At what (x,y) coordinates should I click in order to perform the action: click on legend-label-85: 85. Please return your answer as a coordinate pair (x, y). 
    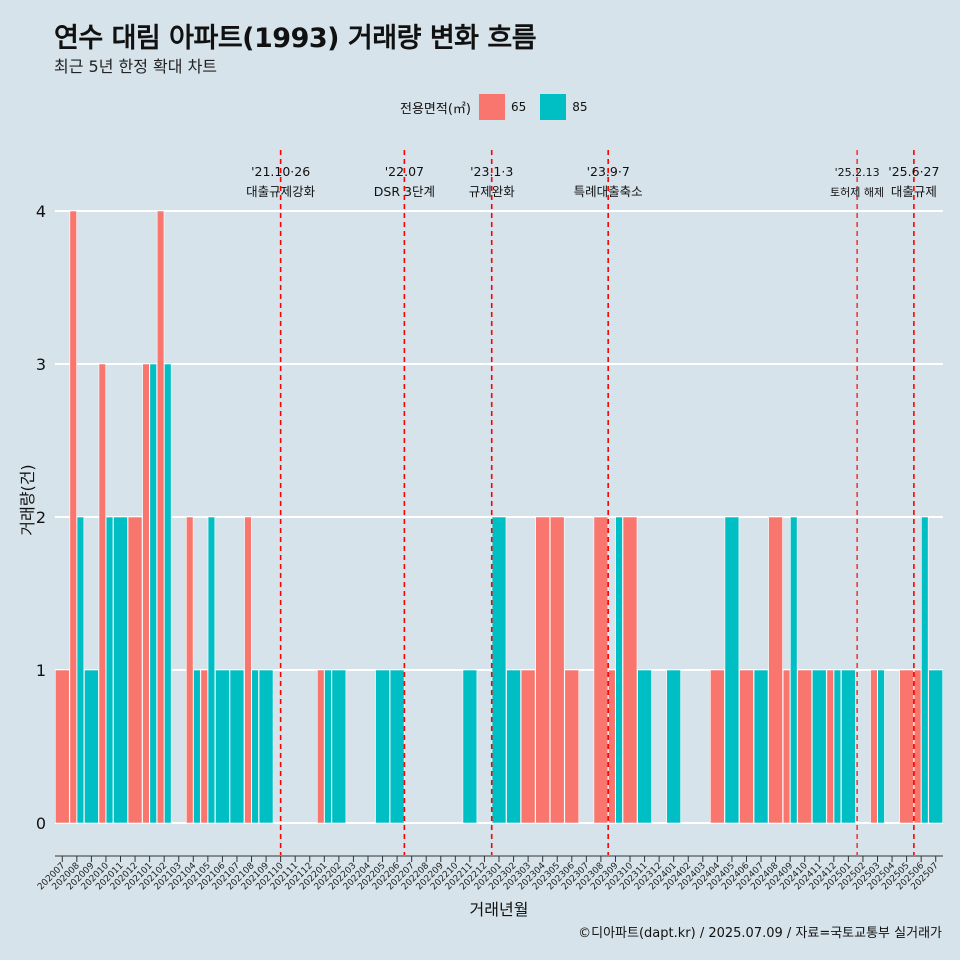
    Looking at the image, I should click on (580, 107).